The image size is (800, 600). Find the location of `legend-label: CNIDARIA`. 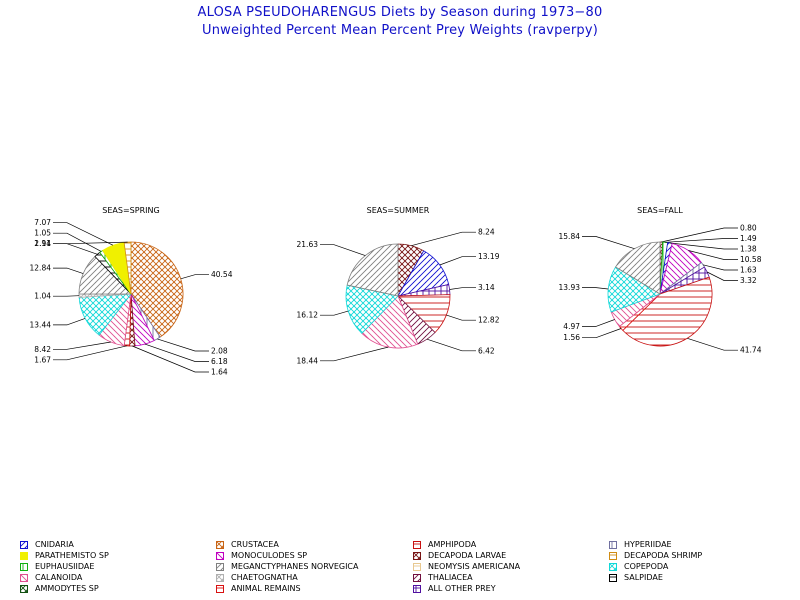

legend-label: CNIDARIA is located at coordinates (54, 544).